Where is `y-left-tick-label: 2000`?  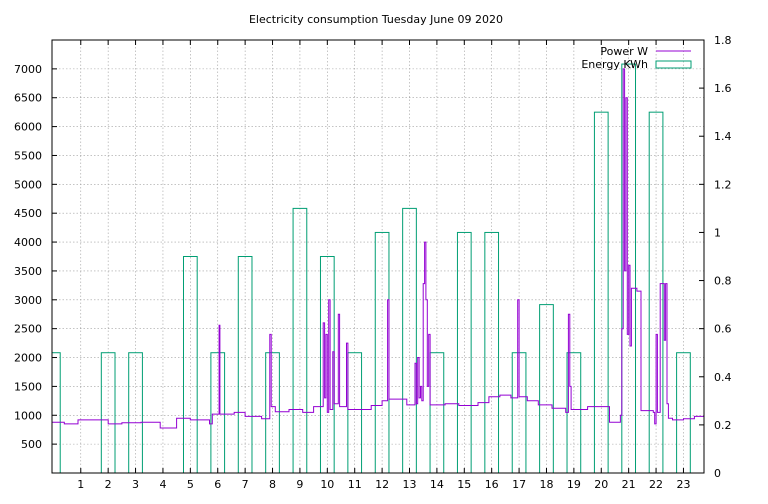
y-left-tick-label: 2000 is located at coordinates (28, 358).